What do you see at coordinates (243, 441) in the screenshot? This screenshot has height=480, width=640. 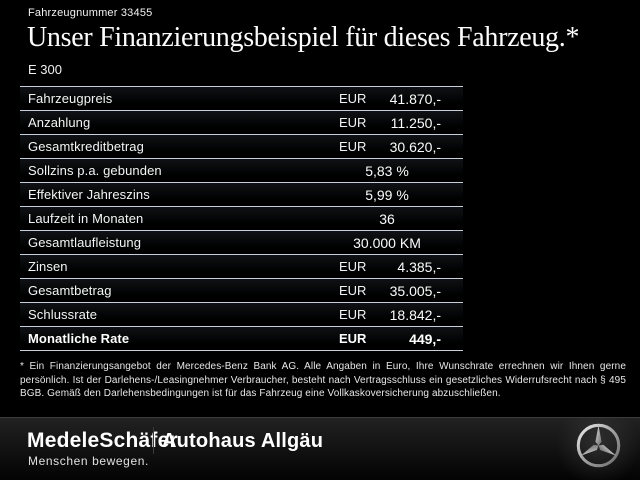 I see `dealer-logo-autohaus-allgaeu: Autohaus Allgäu` at bounding box center [243, 441].